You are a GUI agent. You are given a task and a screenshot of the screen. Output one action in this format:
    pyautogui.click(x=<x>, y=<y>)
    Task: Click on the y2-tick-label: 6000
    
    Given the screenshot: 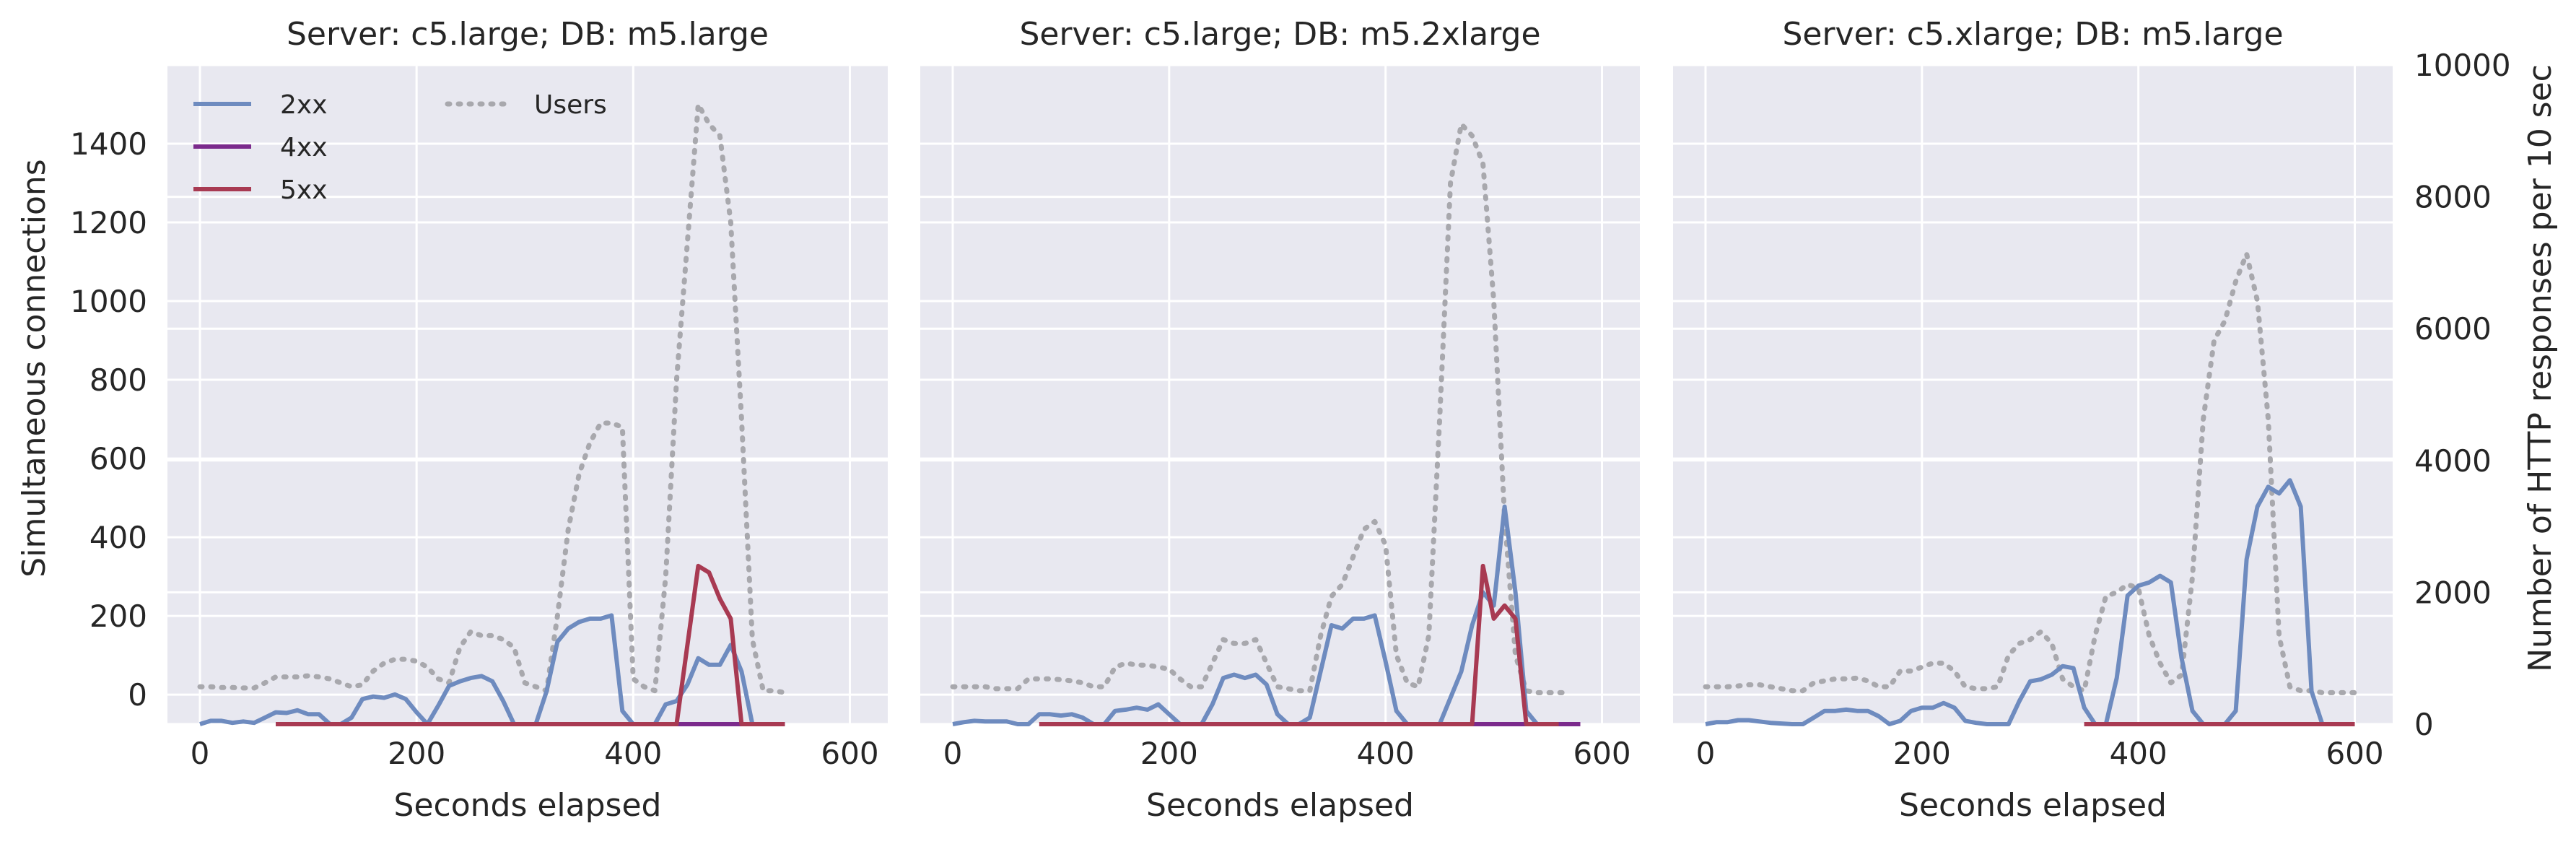 What is the action you would take?
    pyautogui.click(x=2453, y=329)
    